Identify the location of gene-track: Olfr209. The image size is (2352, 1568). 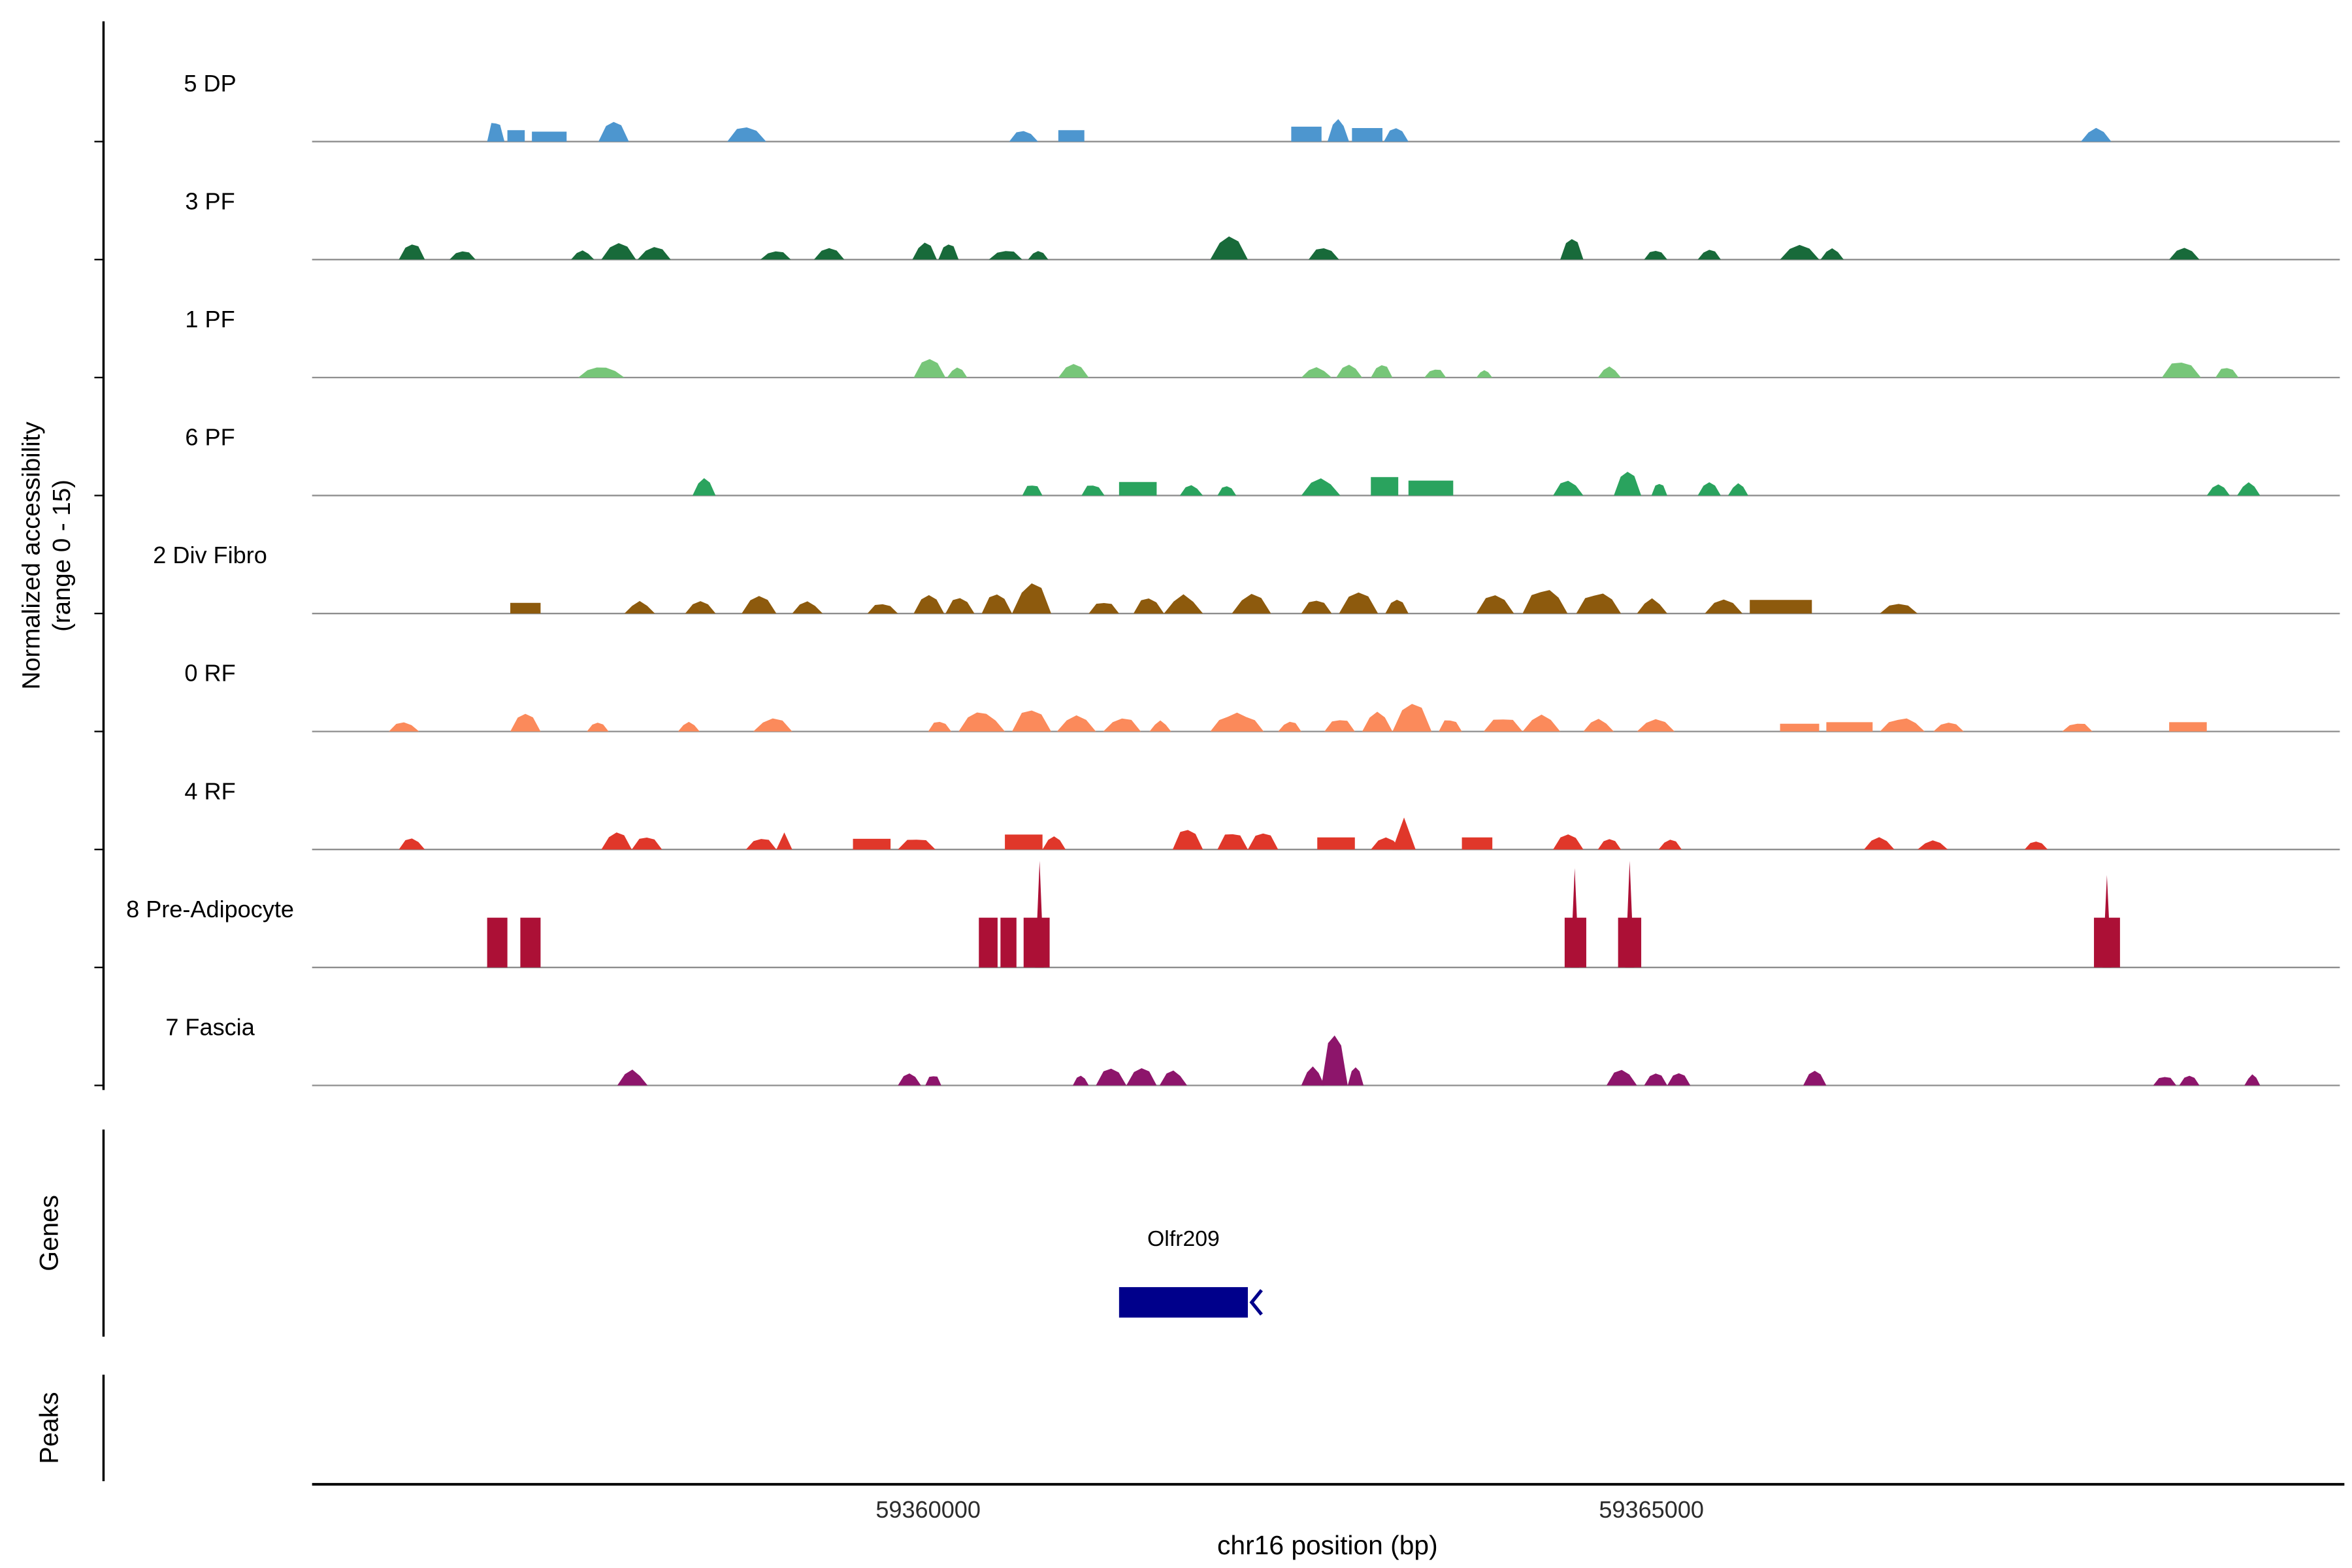
(1191, 1272).